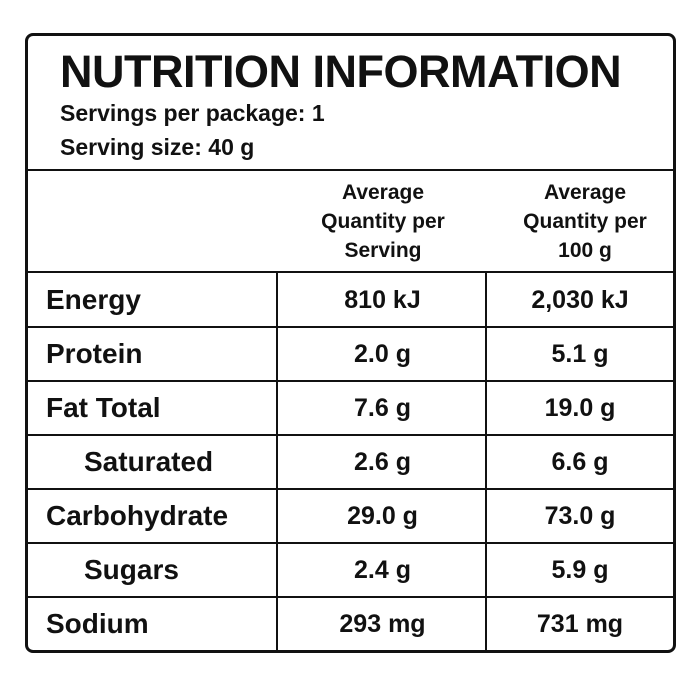 The width and height of the screenshot is (700, 700). What do you see at coordinates (382, 461) in the screenshot?
I see `per-serving-value: 2.6 g` at bounding box center [382, 461].